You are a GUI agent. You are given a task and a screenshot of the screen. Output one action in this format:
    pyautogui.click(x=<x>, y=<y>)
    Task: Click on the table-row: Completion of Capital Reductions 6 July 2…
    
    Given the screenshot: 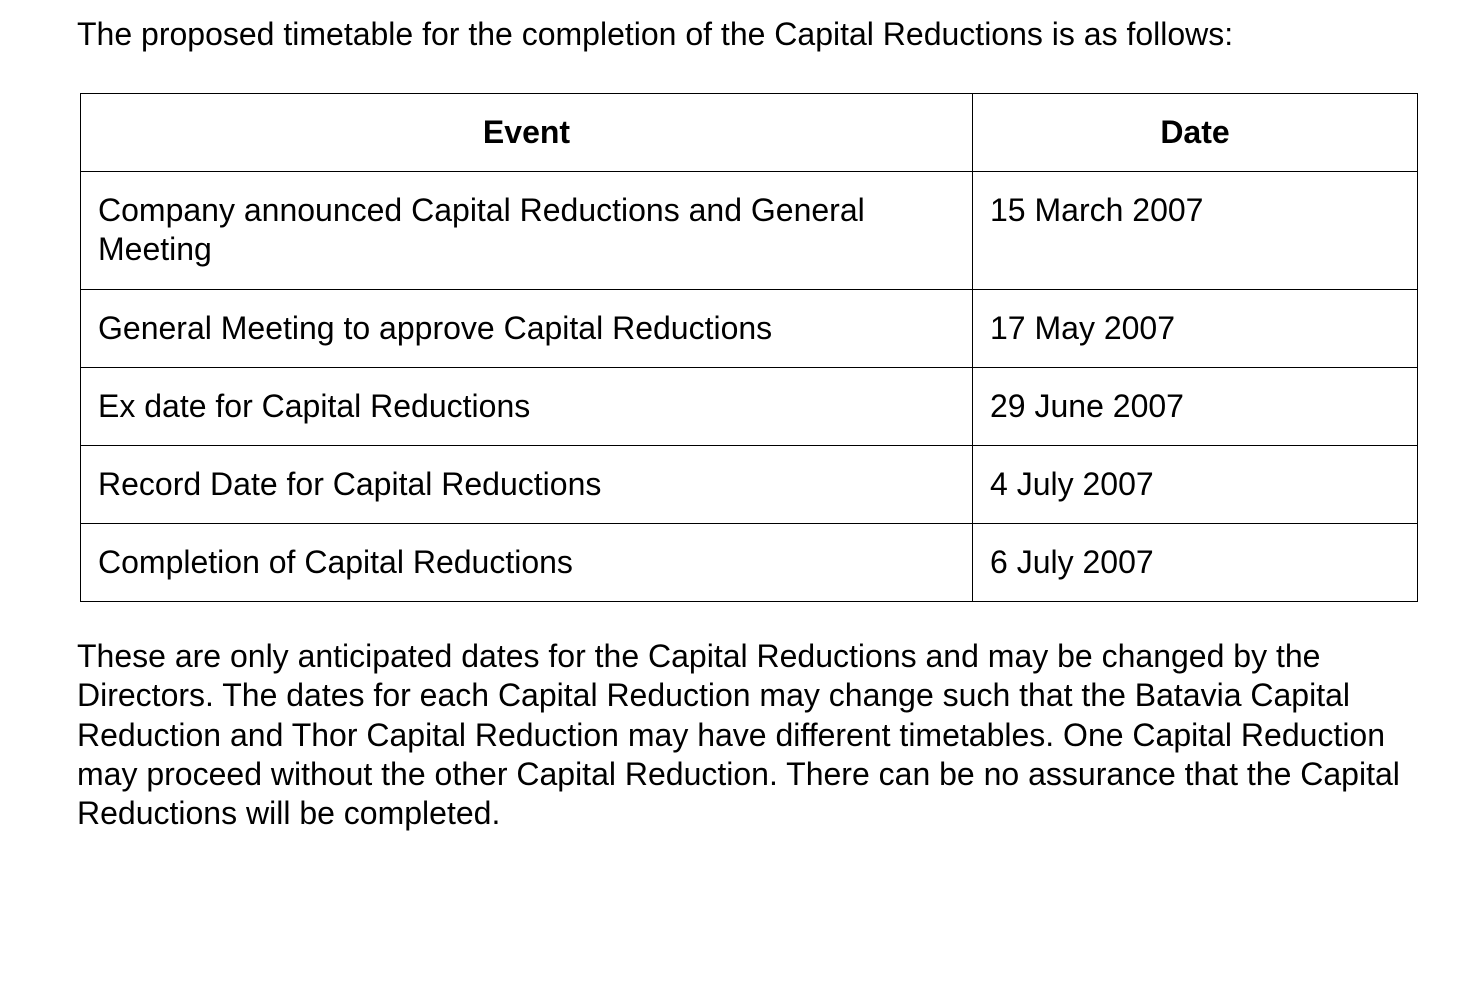 What is the action you would take?
    pyautogui.click(x=749, y=562)
    